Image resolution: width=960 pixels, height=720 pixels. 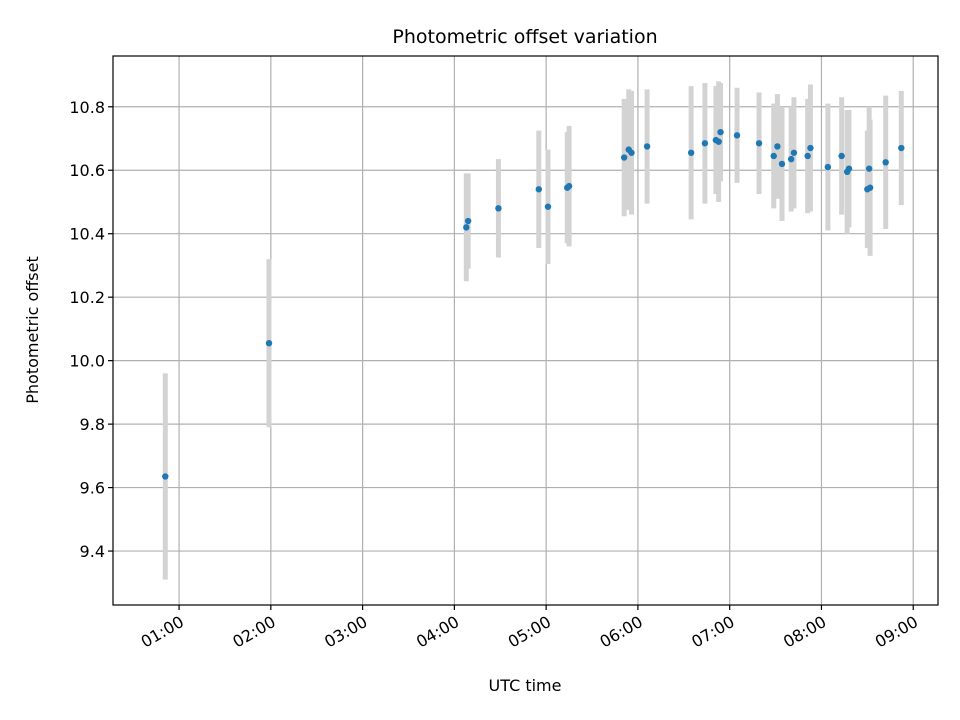 What do you see at coordinates (87, 107) in the screenshot?
I see `y-tick-label: 10.8` at bounding box center [87, 107].